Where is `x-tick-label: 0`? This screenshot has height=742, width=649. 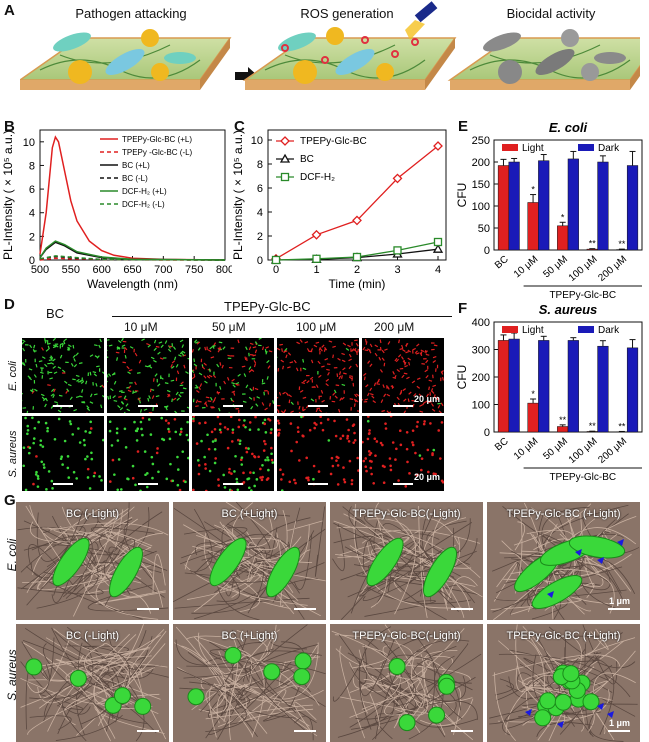
x-tick-label: 0 is located at coordinates (276, 270).